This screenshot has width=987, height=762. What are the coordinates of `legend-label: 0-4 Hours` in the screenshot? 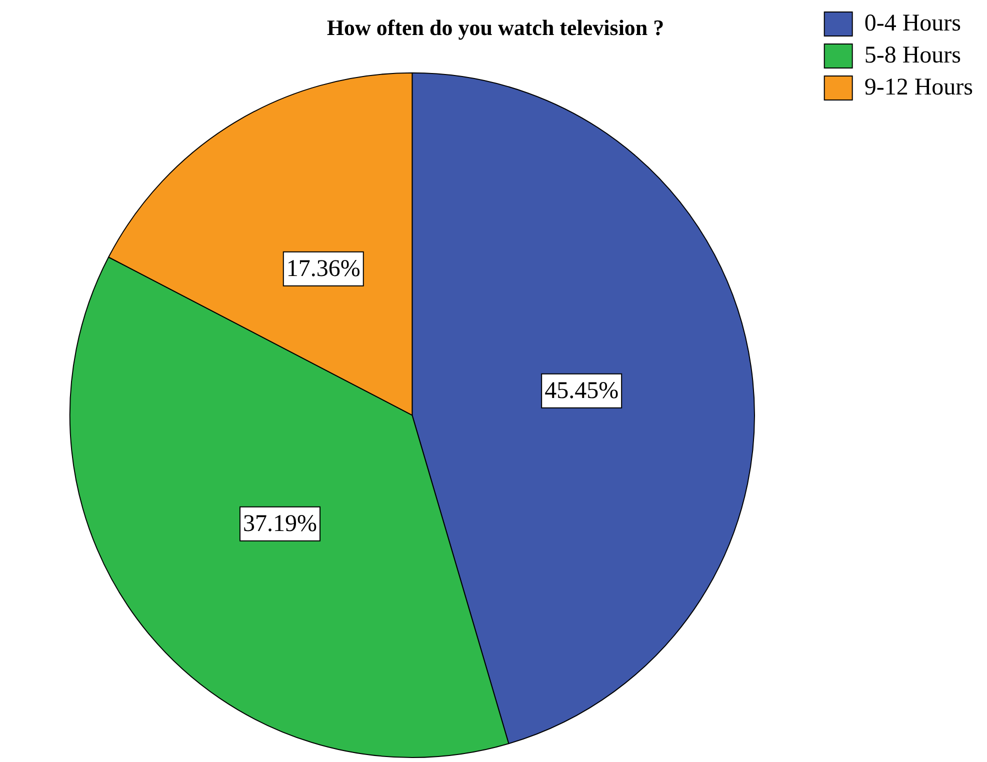 It's located at (912, 23).